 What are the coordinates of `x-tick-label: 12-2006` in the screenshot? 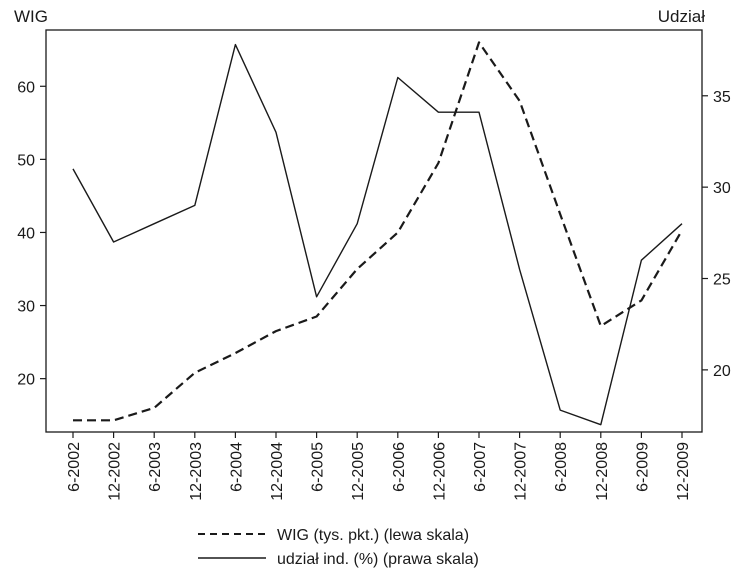 It's located at (439, 471).